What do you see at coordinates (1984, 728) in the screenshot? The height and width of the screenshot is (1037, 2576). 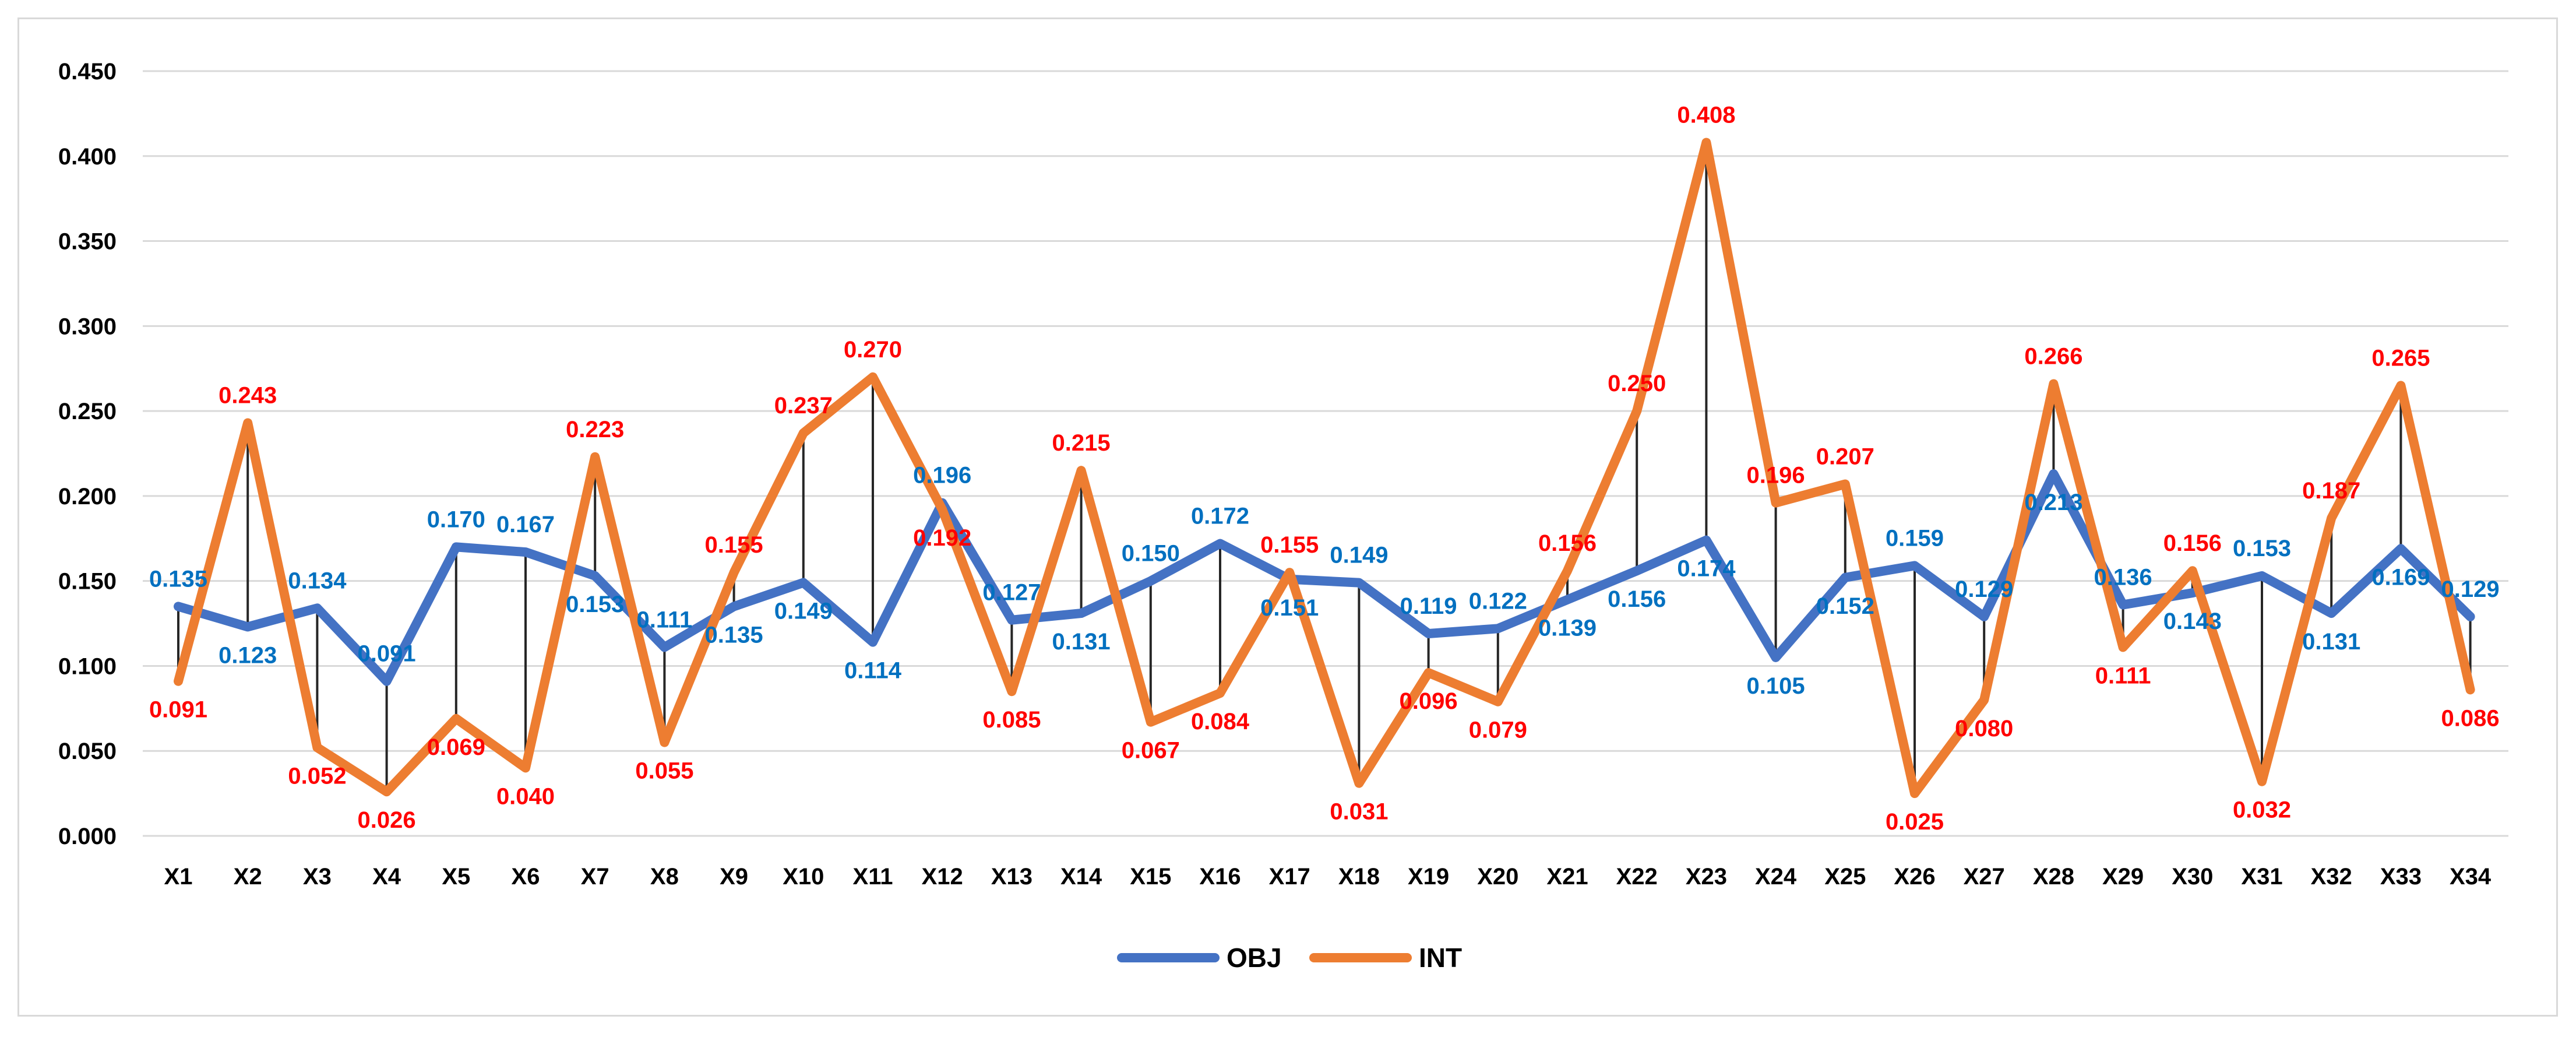 I see `data-label-int: 0.080` at bounding box center [1984, 728].